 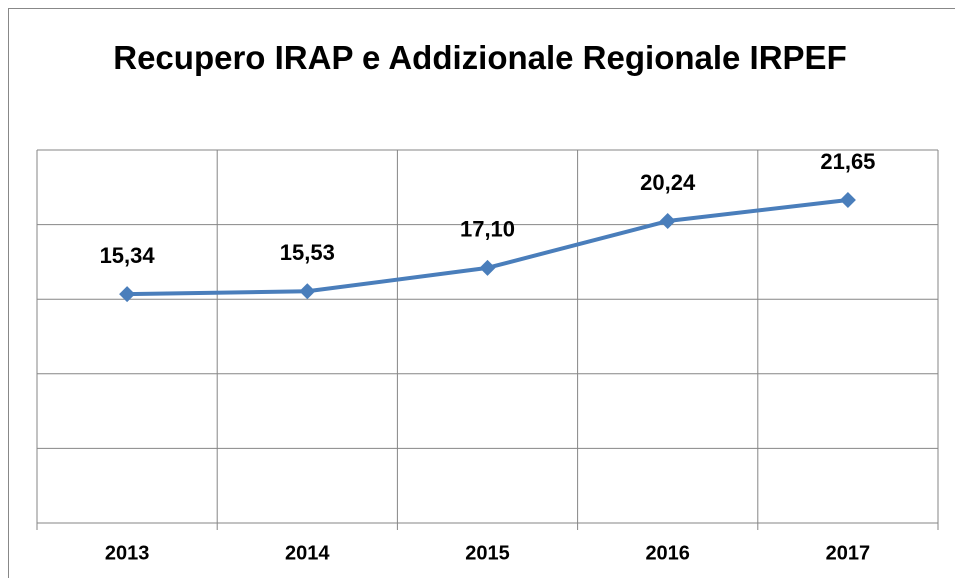 What do you see at coordinates (668, 182) in the screenshot?
I see `data-label: 20,24` at bounding box center [668, 182].